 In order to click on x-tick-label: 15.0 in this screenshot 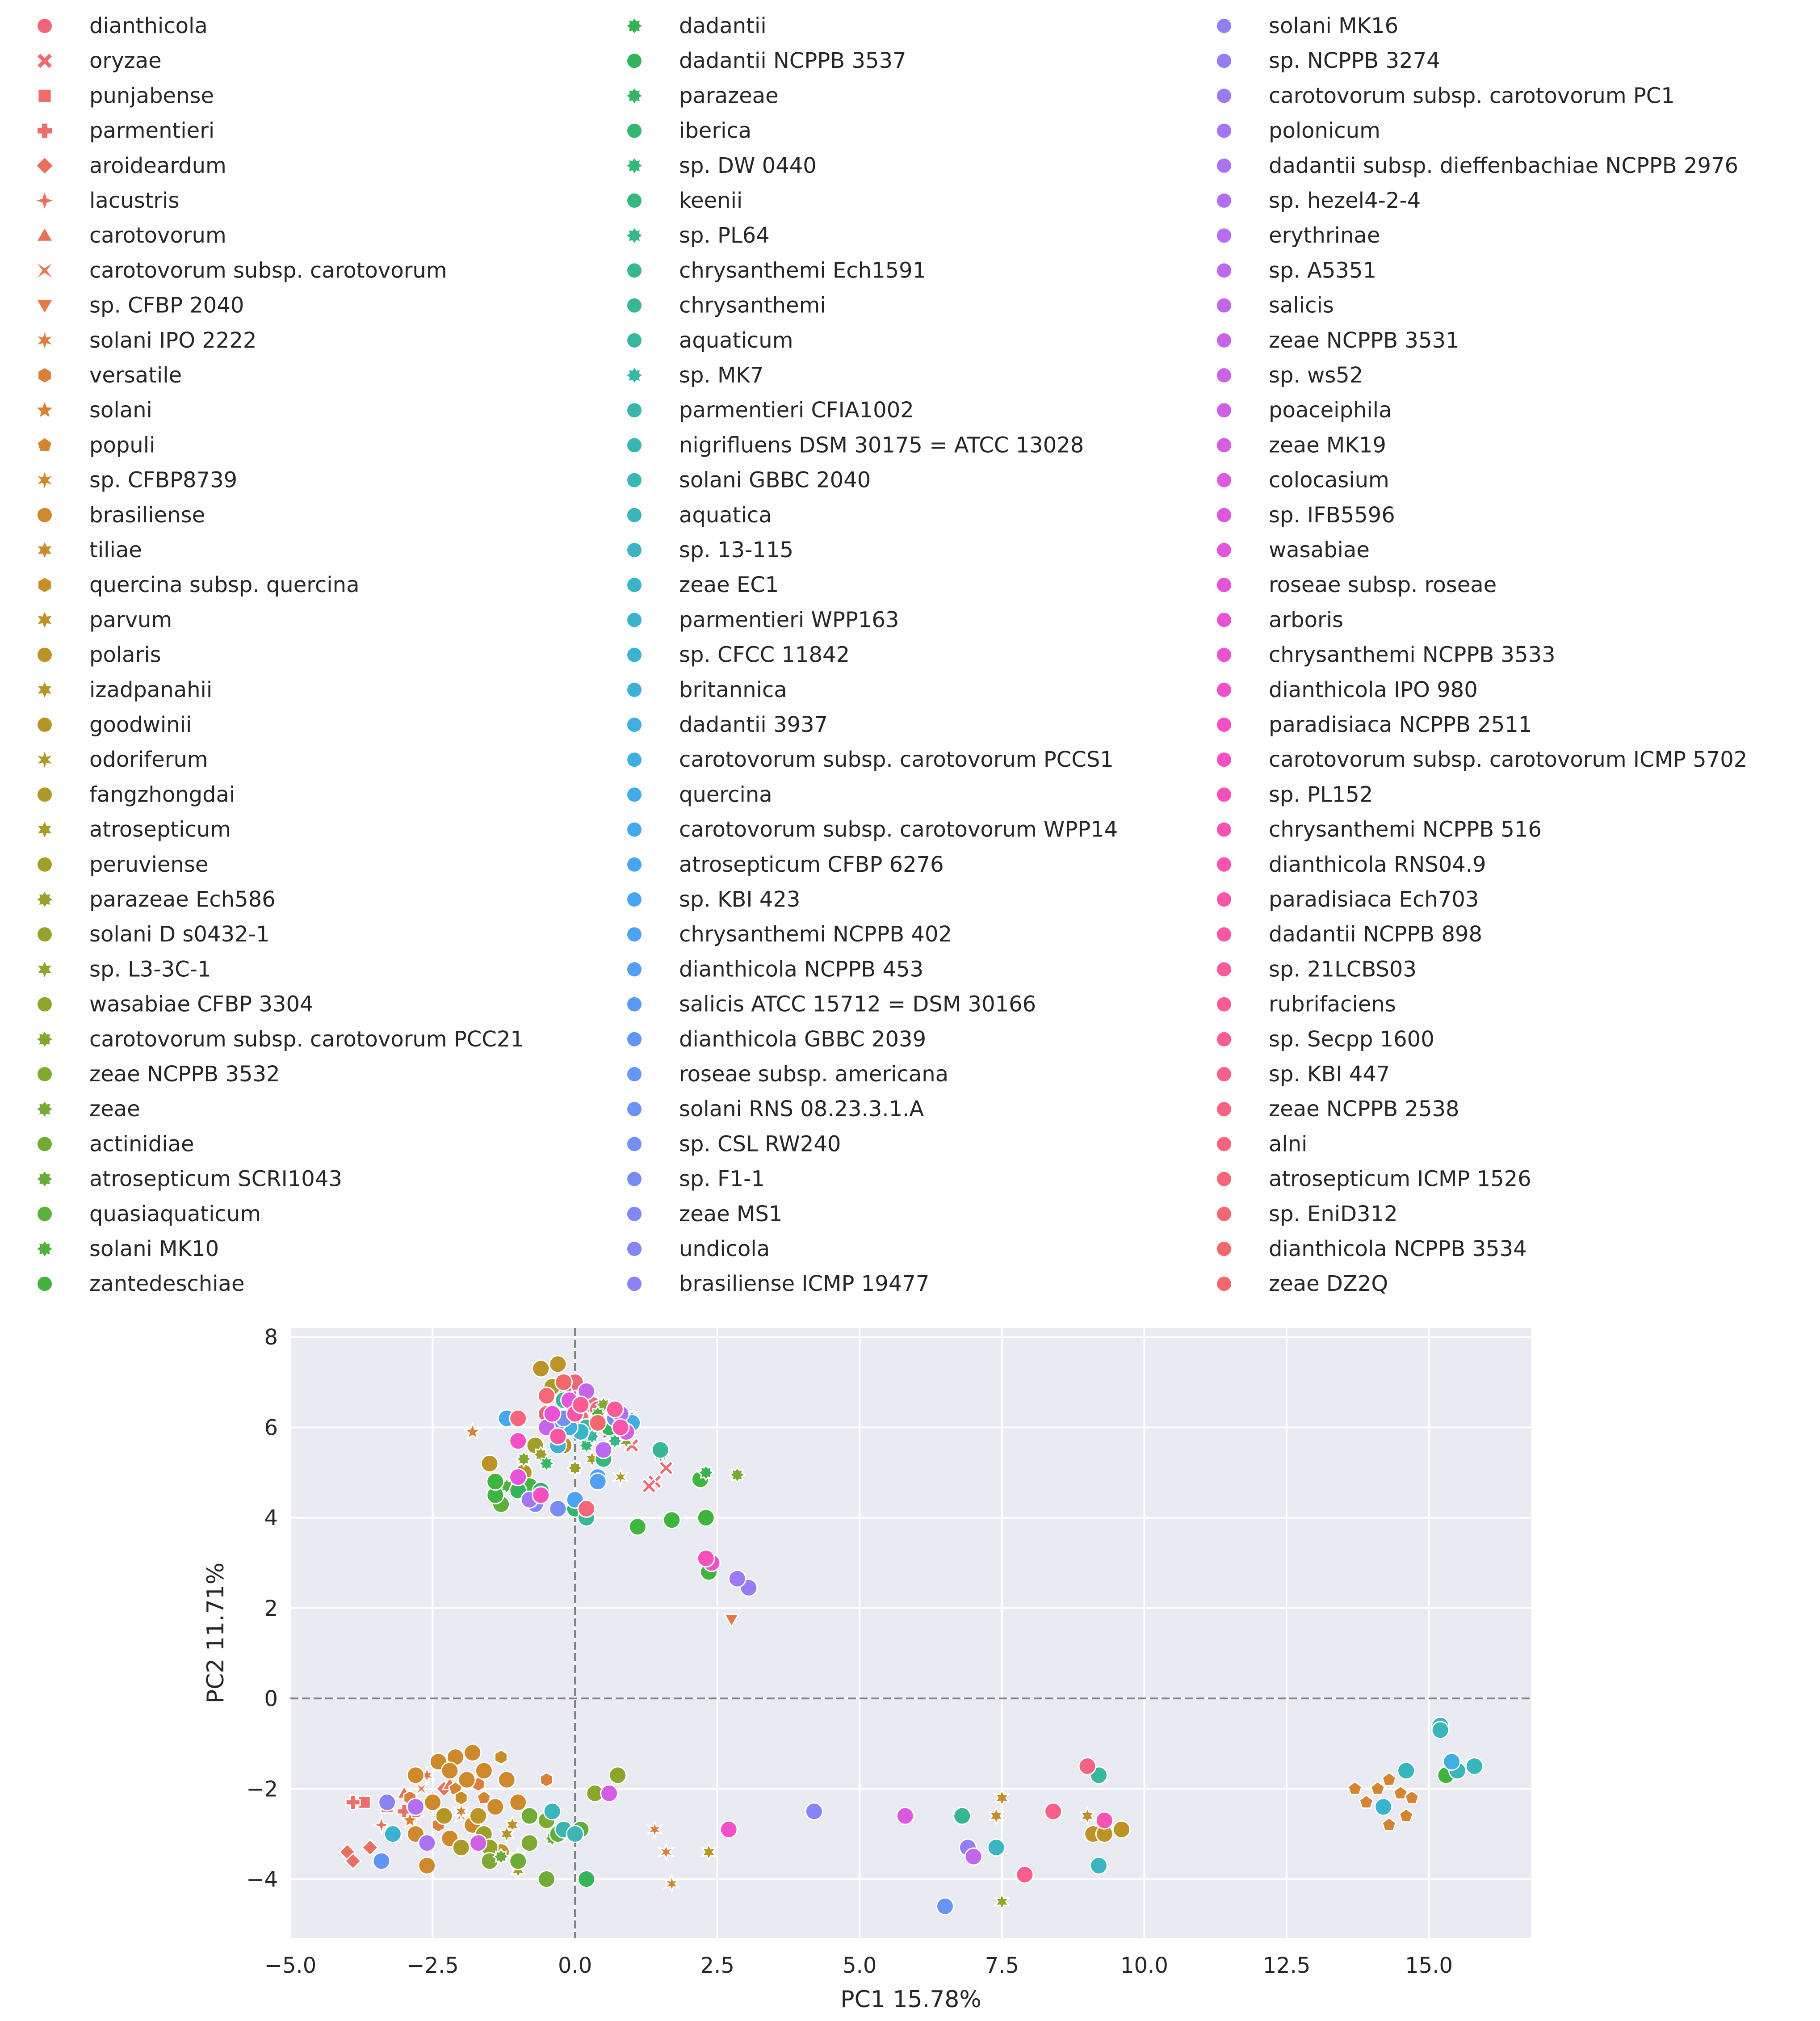, I will do `click(1429, 1965)`.